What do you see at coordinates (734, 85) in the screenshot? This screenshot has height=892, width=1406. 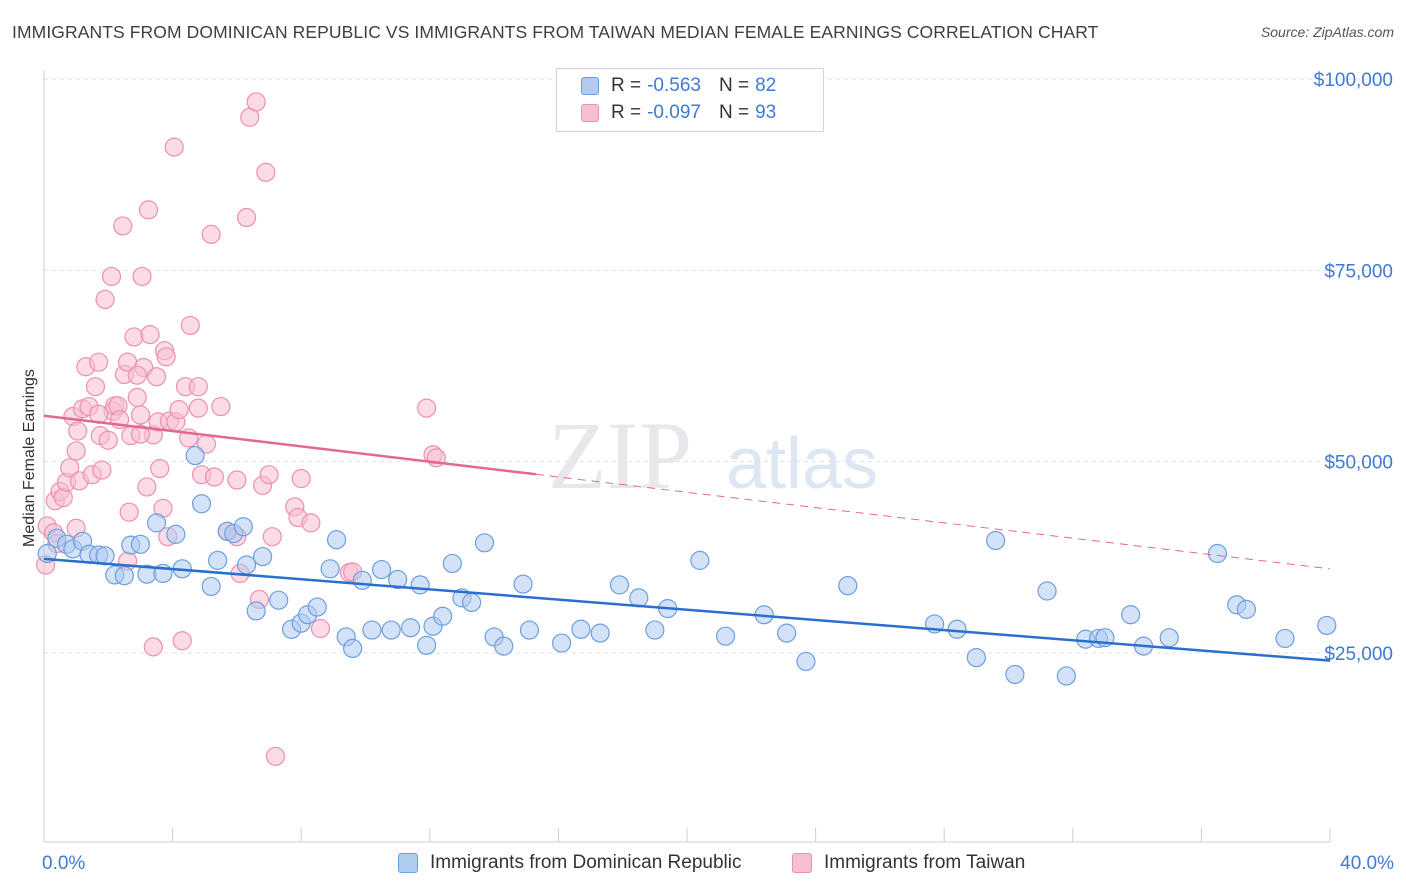 I see `legend-n-label: N =` at bounding box center [734, 85].